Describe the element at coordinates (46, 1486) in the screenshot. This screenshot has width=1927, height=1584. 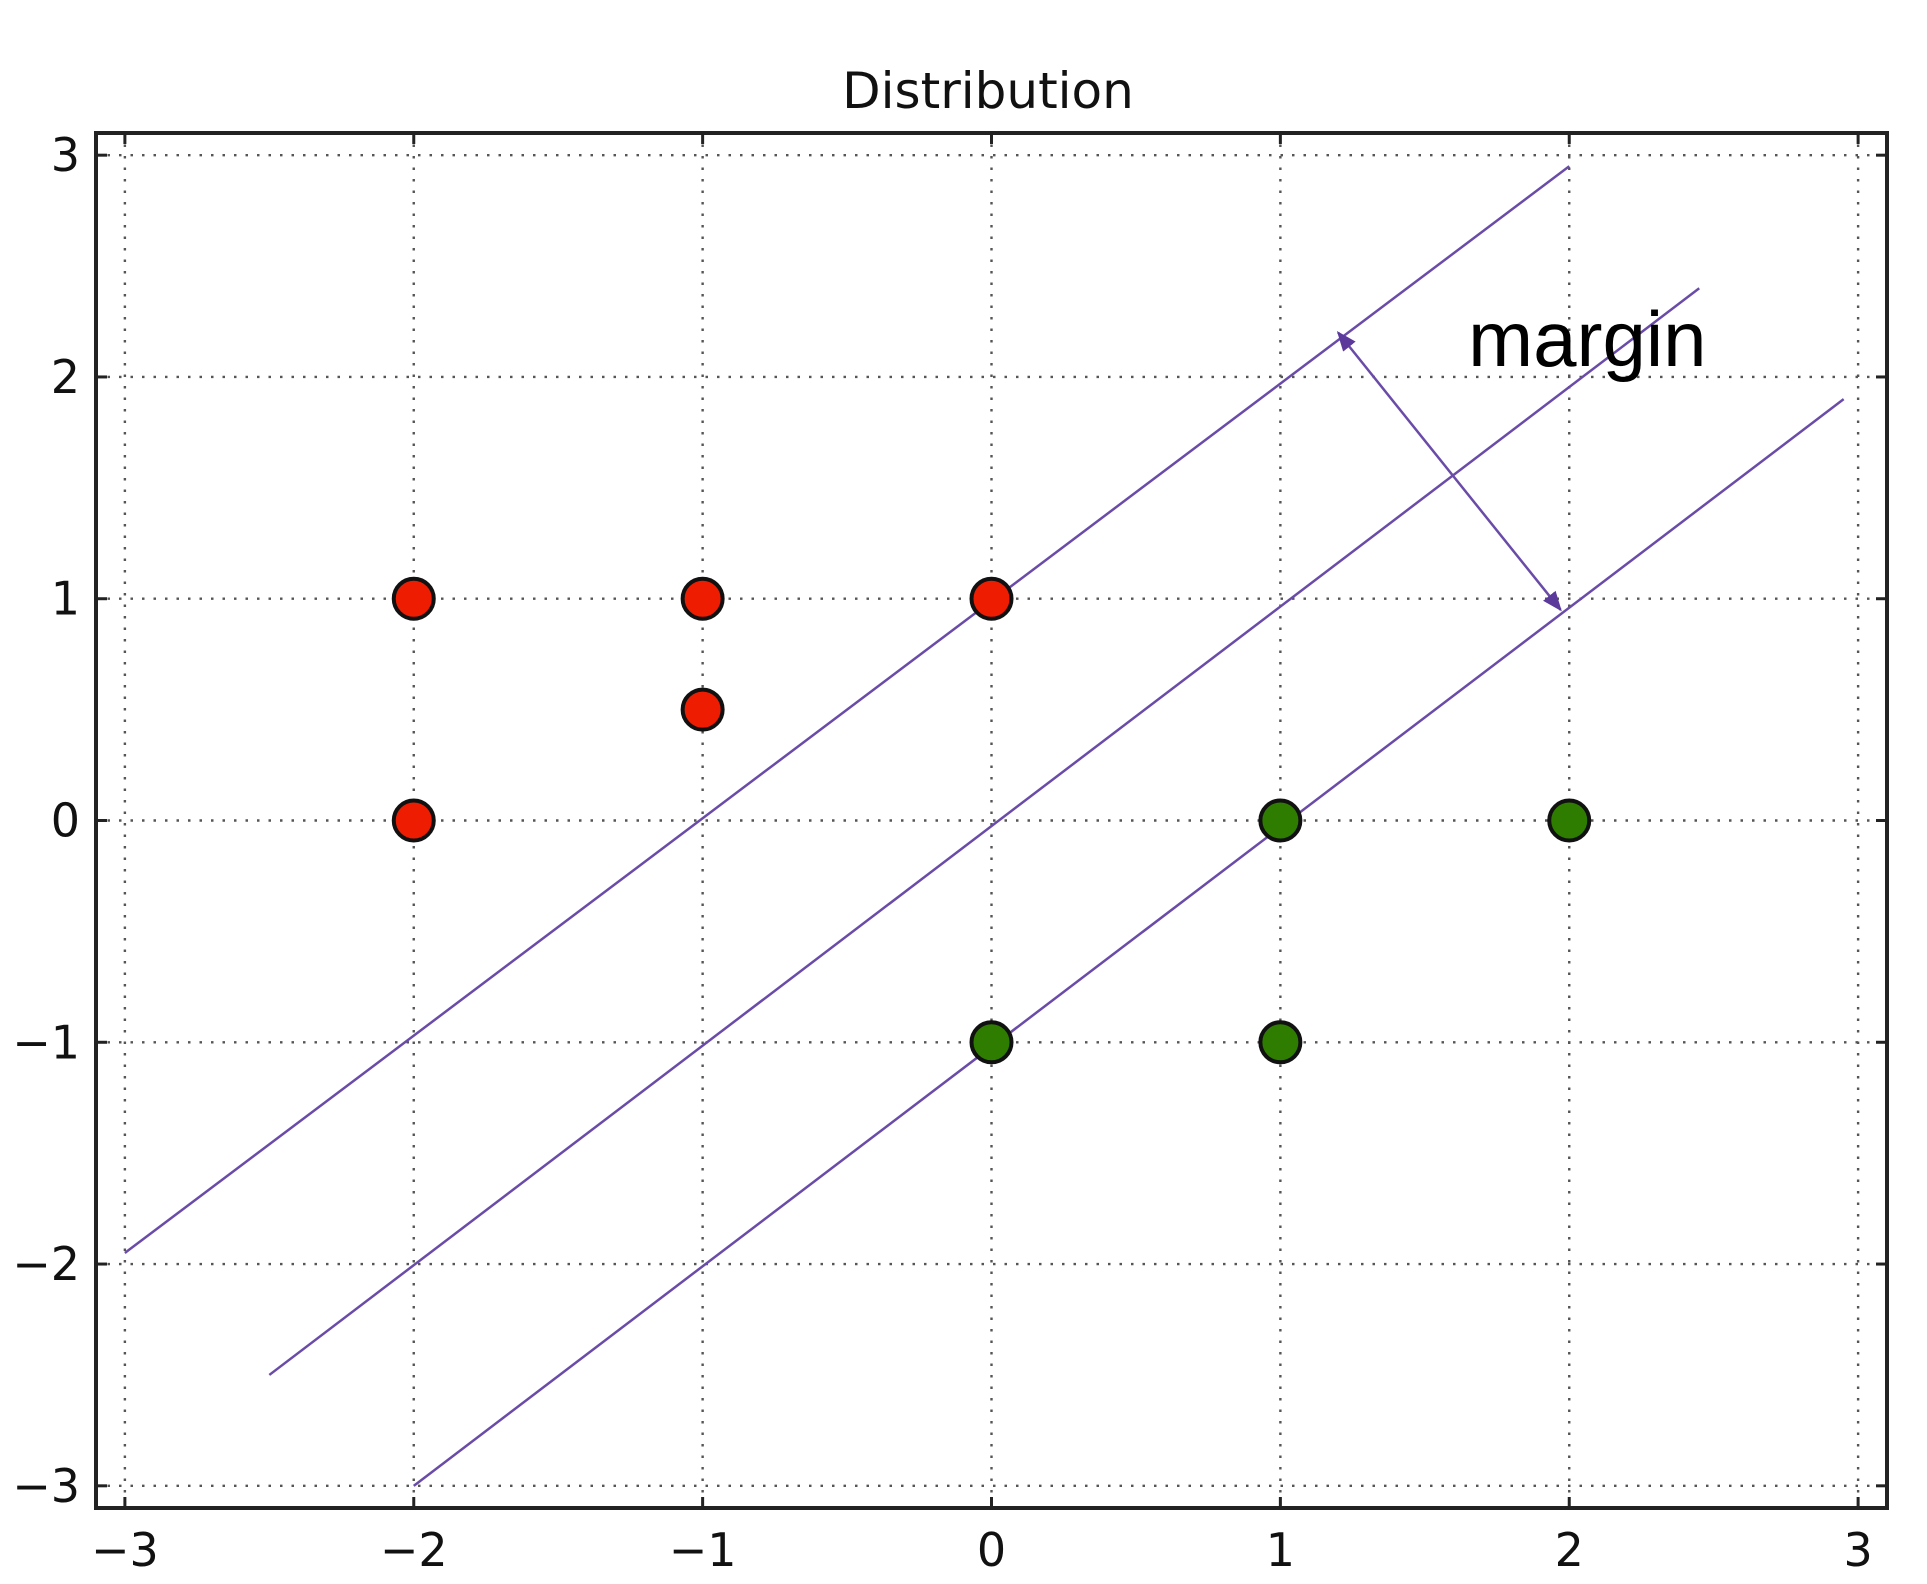
I see `y-tick-label: −3` at that location.